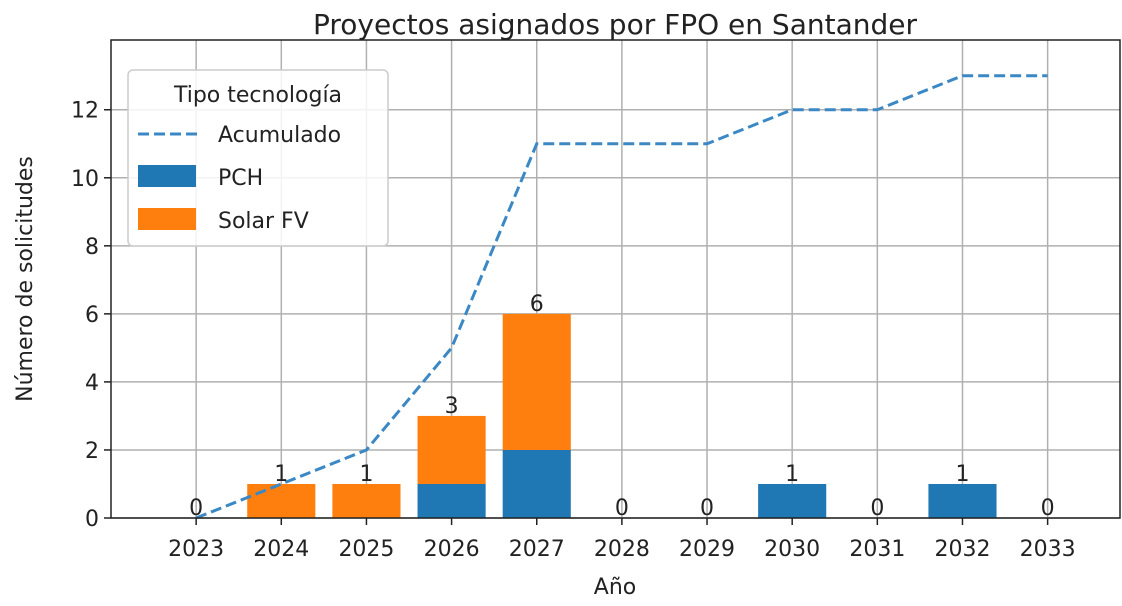 The image size is (1122, 606). I want to click on x-tick-label: 2031, so click(877, 549).